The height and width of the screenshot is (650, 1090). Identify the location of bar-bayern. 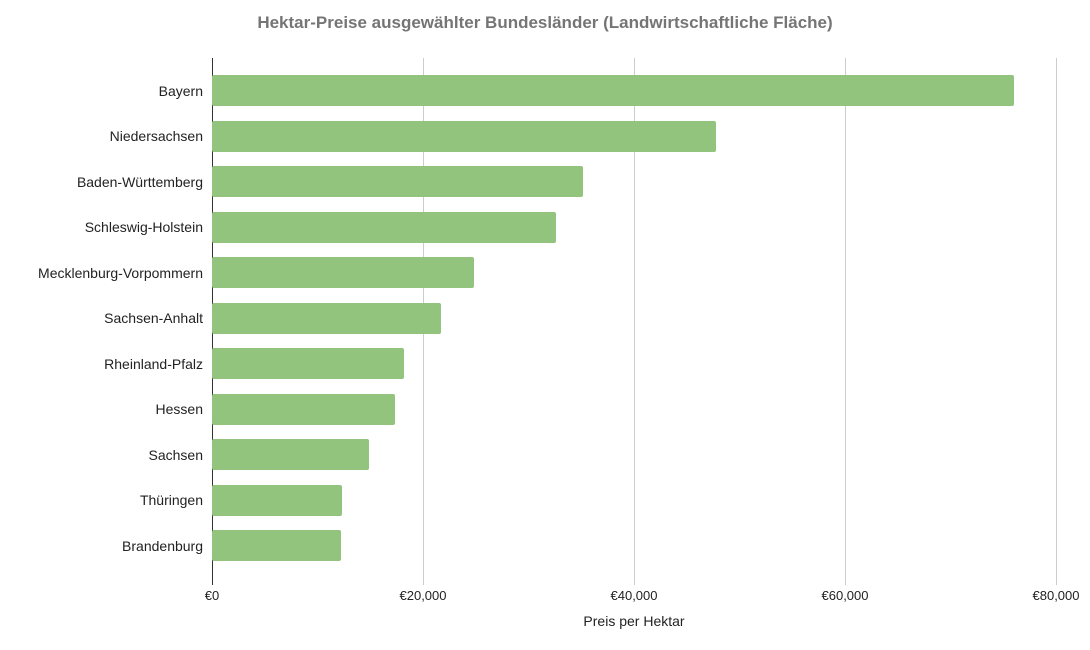
(613, 91).